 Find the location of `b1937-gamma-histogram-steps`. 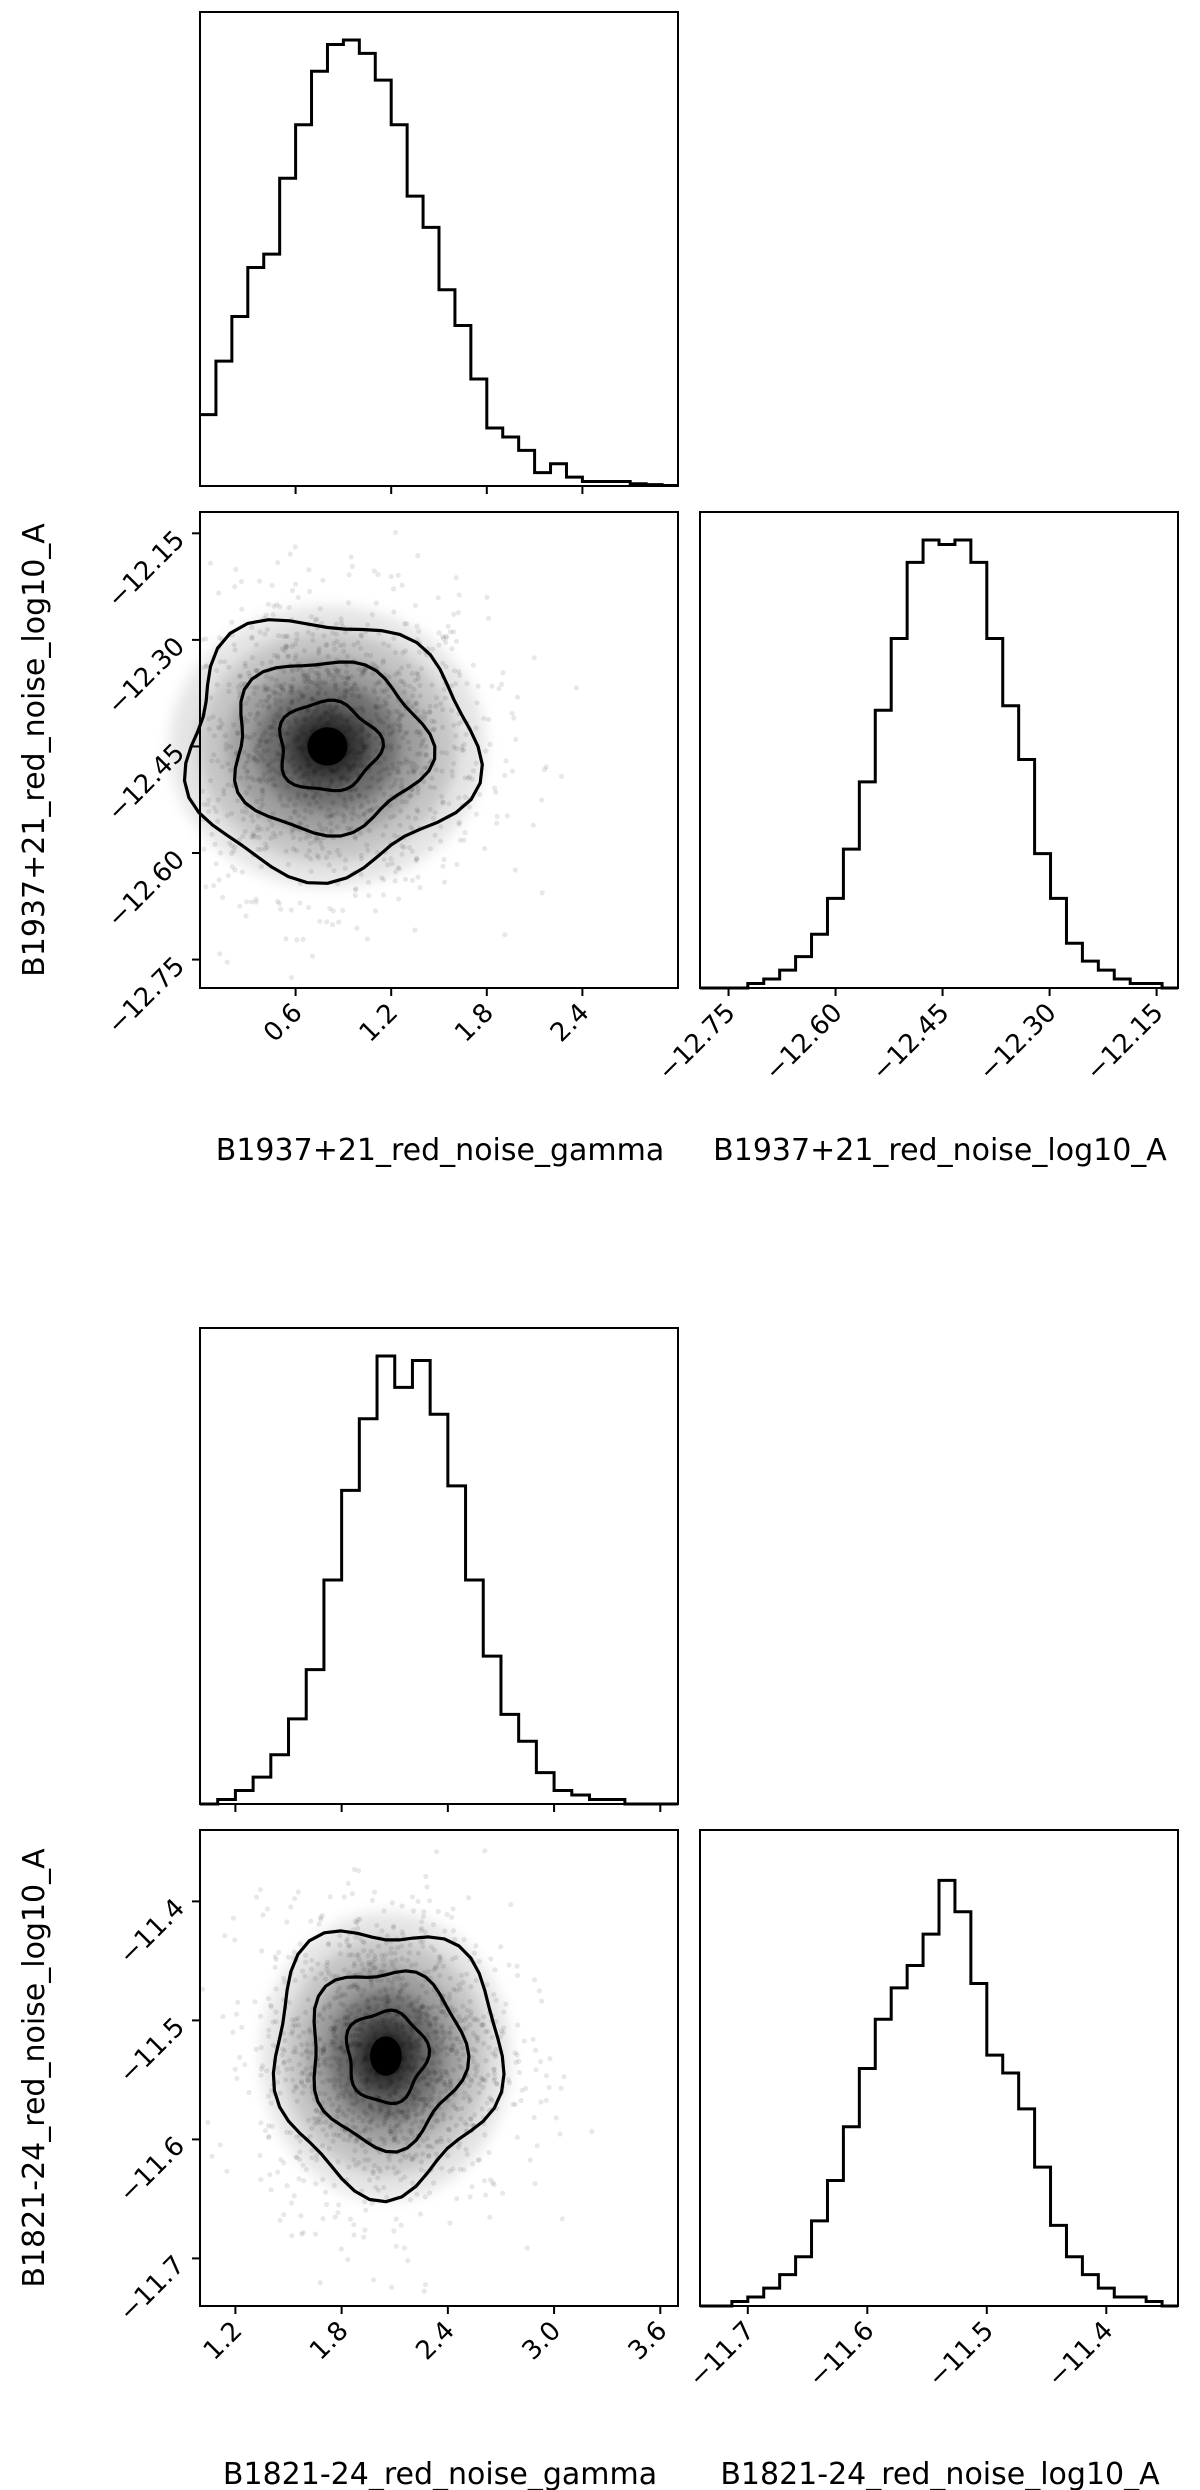

b1937-gamma-histogram-steps is located at coordinates (439, 263).